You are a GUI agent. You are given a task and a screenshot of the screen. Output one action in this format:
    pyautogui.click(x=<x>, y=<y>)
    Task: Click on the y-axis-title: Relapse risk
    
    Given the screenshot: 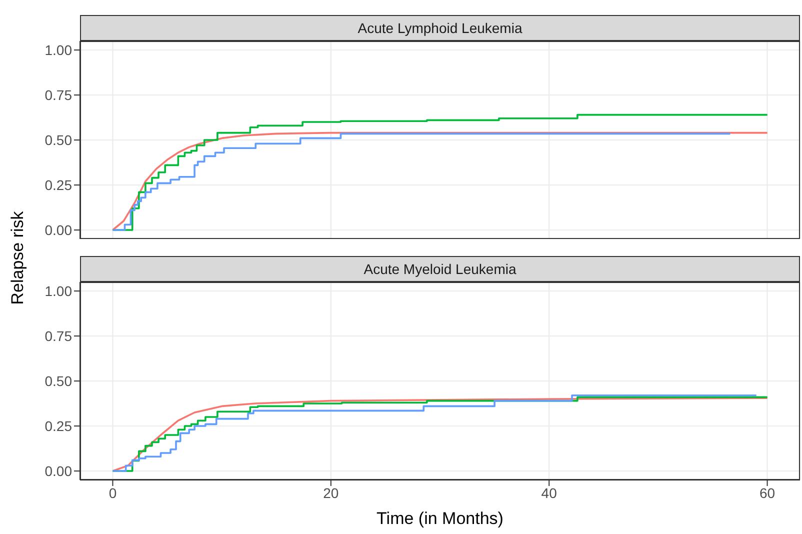 What is the action you would take?
    pyautogui.click(x=18, y=258)
    